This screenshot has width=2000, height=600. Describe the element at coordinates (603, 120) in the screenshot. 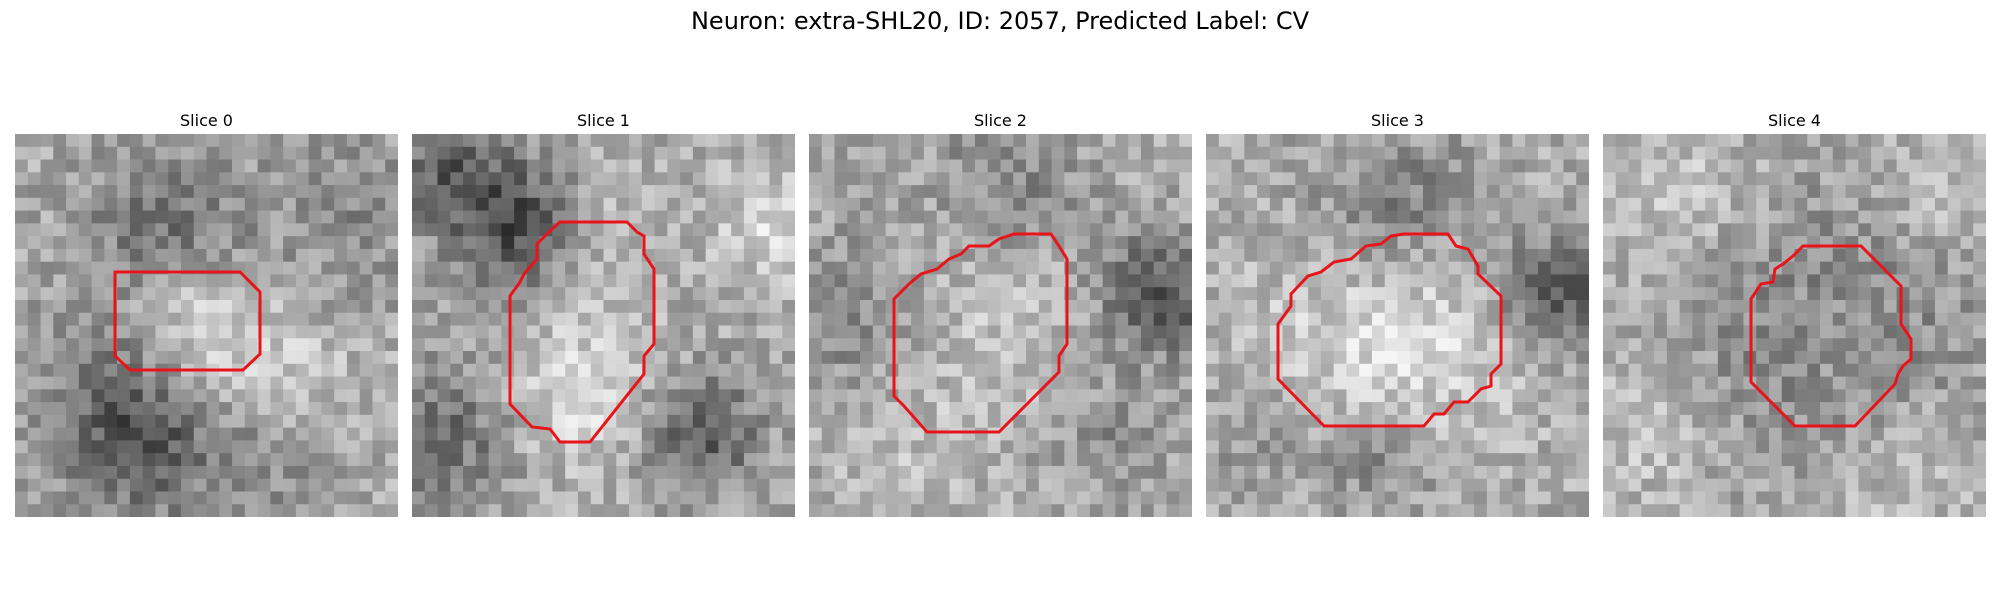

I see `slice-title-1: Slice 1` at that location.